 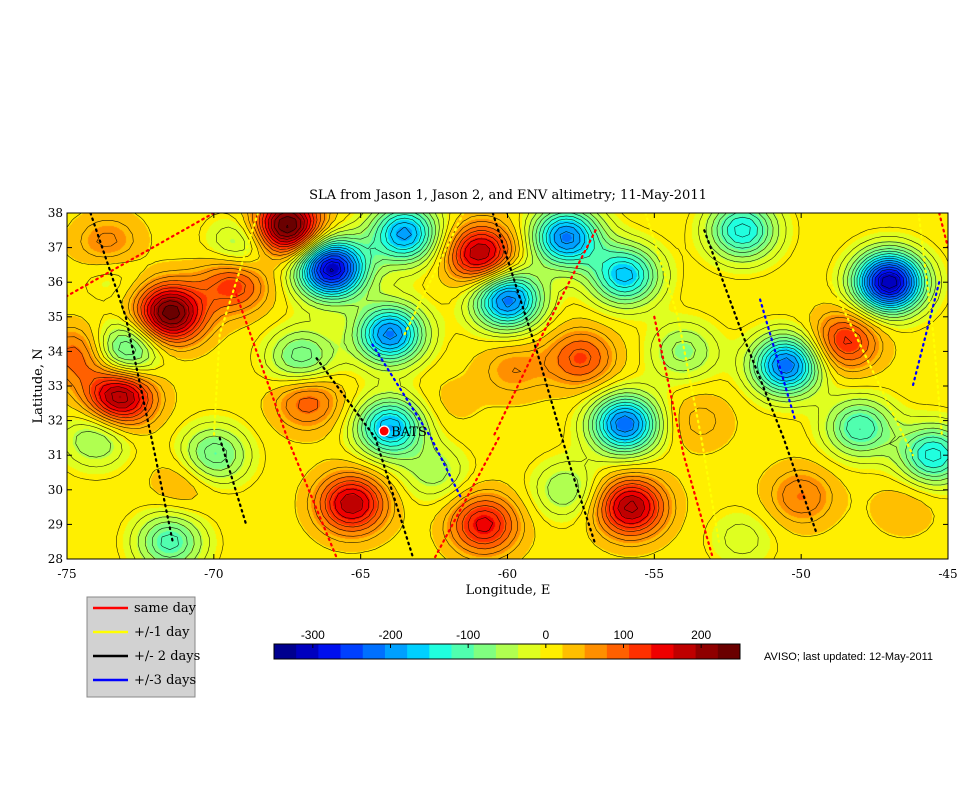 I want to click on x-tick-label: -55, so click(x=654, y=574).